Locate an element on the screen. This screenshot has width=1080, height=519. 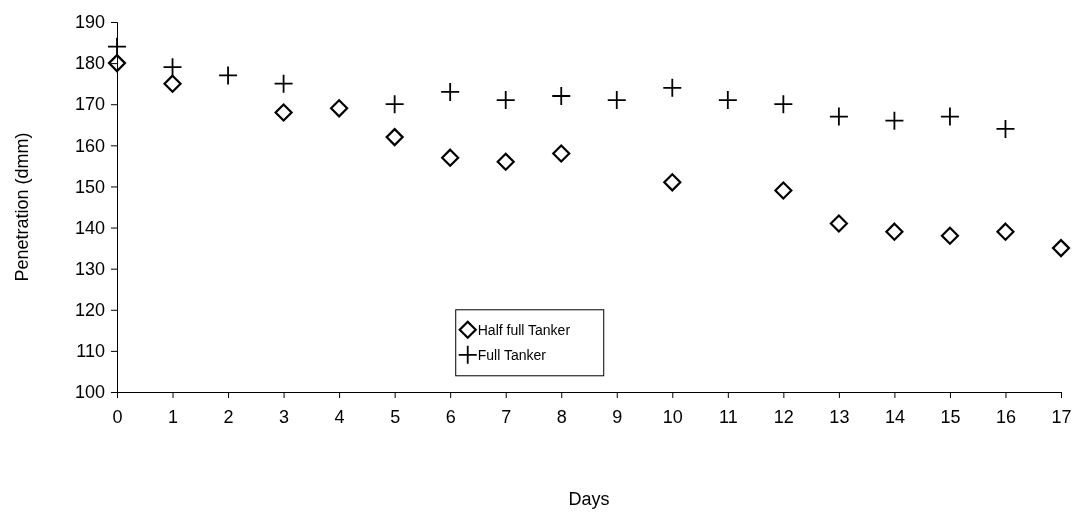
x-axis-title: Days is located at coordinates (589, 499).